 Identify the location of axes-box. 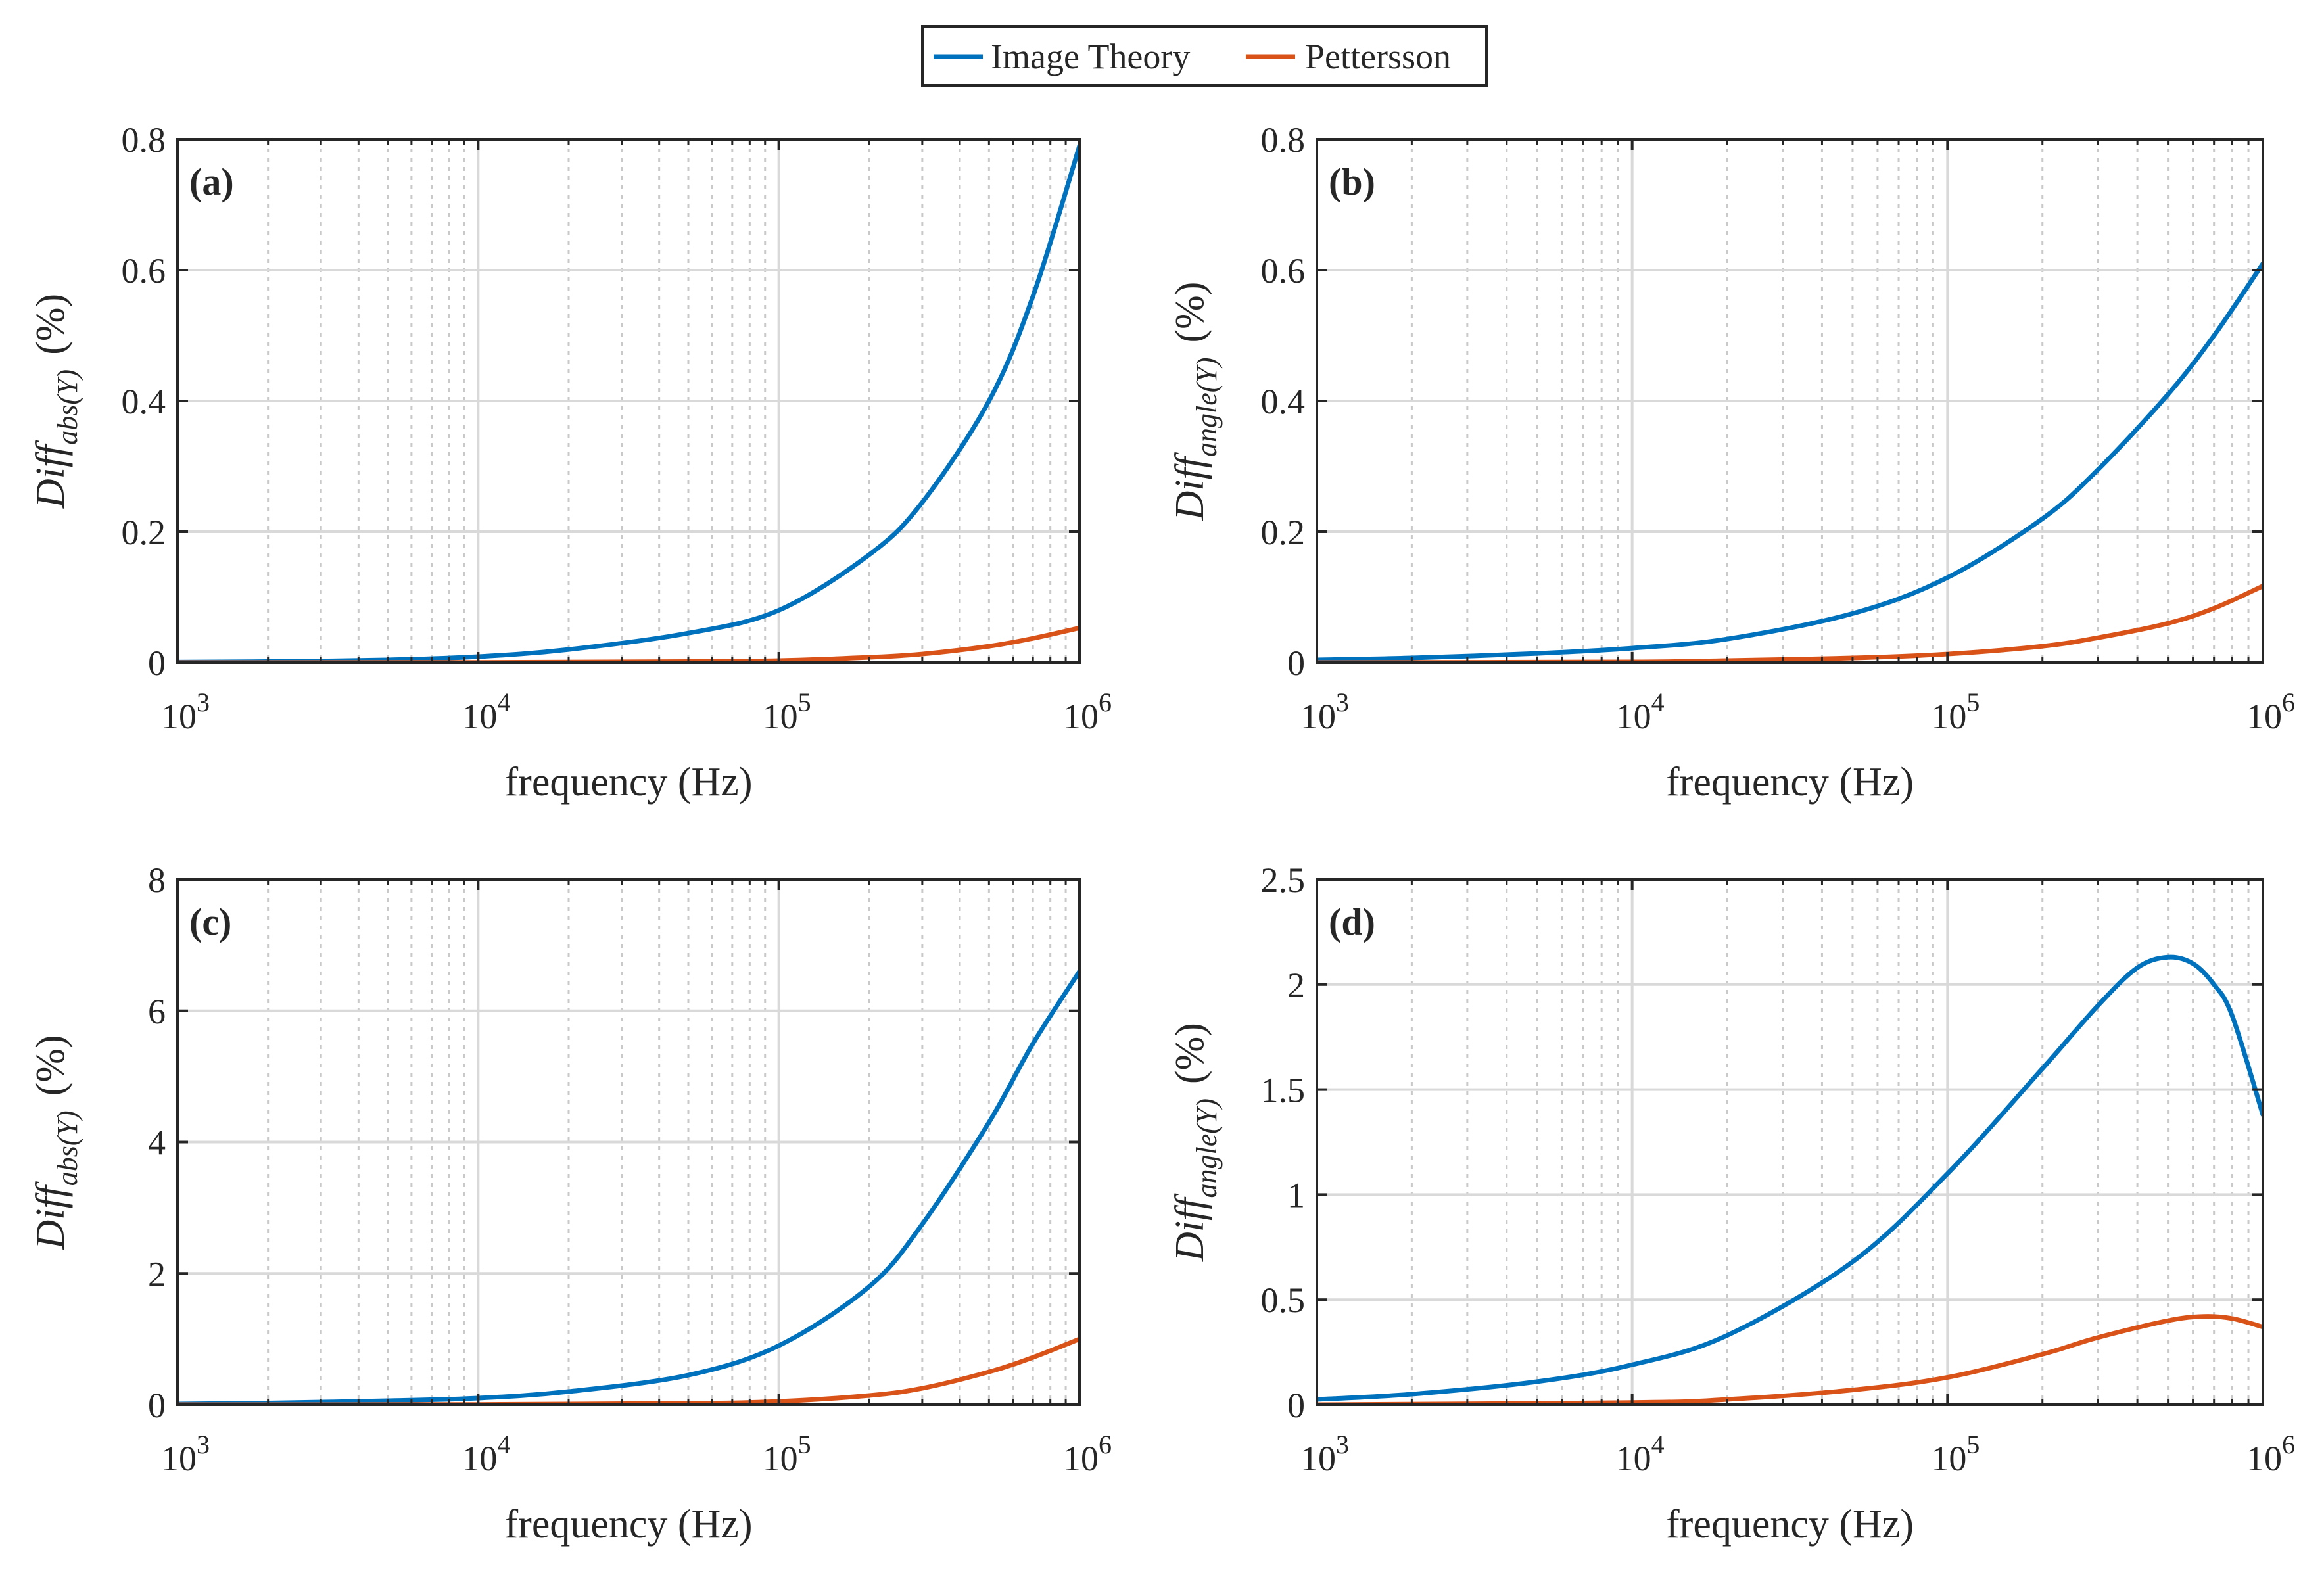
(1790, 1142).